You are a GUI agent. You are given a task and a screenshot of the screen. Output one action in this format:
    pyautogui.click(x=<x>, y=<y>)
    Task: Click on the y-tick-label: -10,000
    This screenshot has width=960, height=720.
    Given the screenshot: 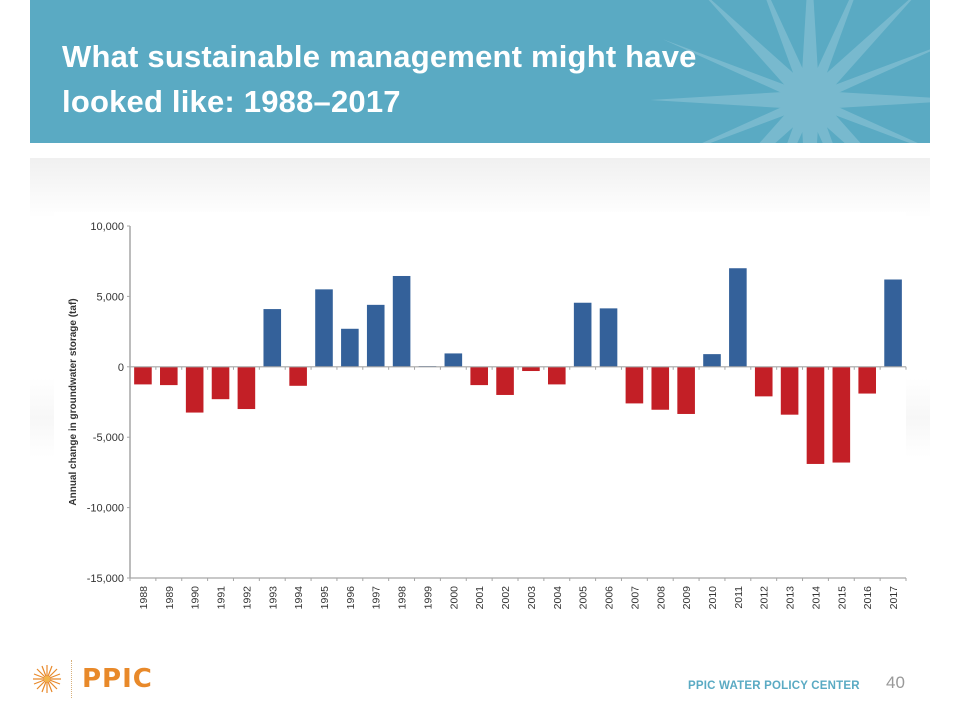 What is the action you would take?
    pyautogui.click(x=105, y=509)
    